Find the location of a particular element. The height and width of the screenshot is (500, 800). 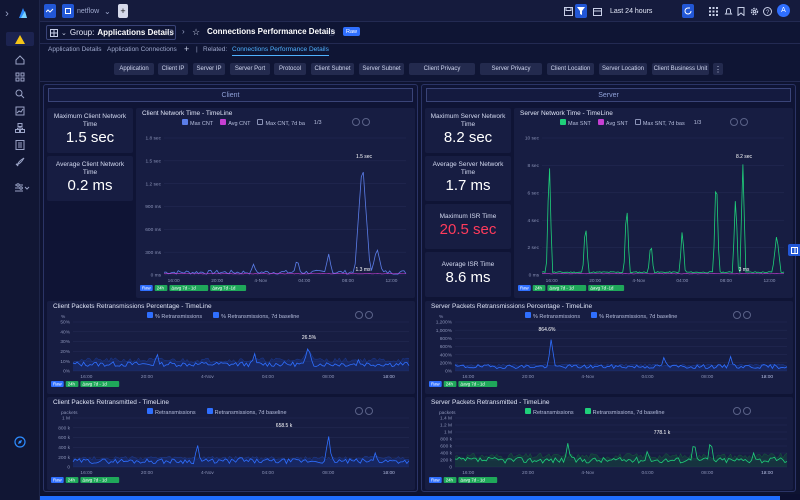

group-selector: ⌄ Group: Applications Details is located at coordinates (111, 32).